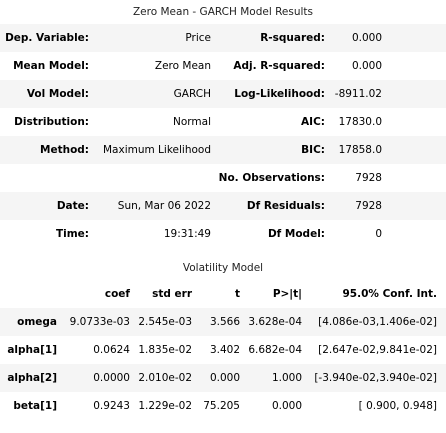  What do you see at coordinates (165, 378) in the screenshot?
I see `stderr-cell: 2.010e-02` at bounding box center [165, 378].